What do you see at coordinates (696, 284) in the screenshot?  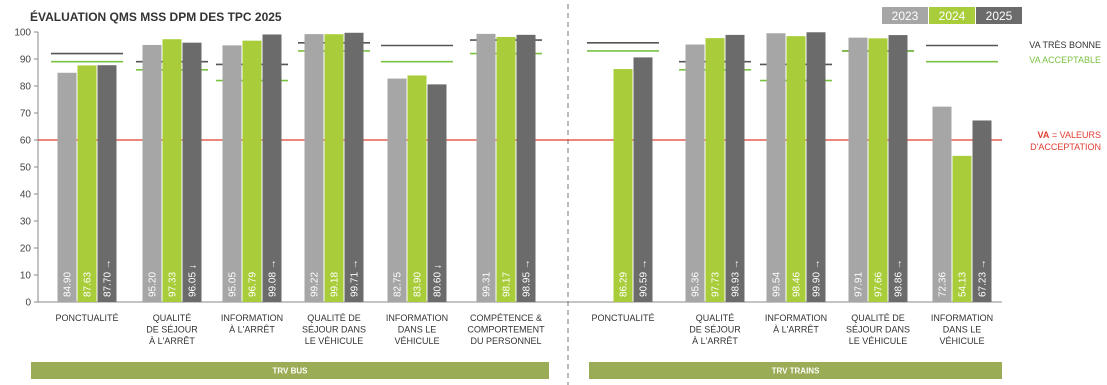 I see `bar-value-label: 95.36` at bounding box center [696, 284].